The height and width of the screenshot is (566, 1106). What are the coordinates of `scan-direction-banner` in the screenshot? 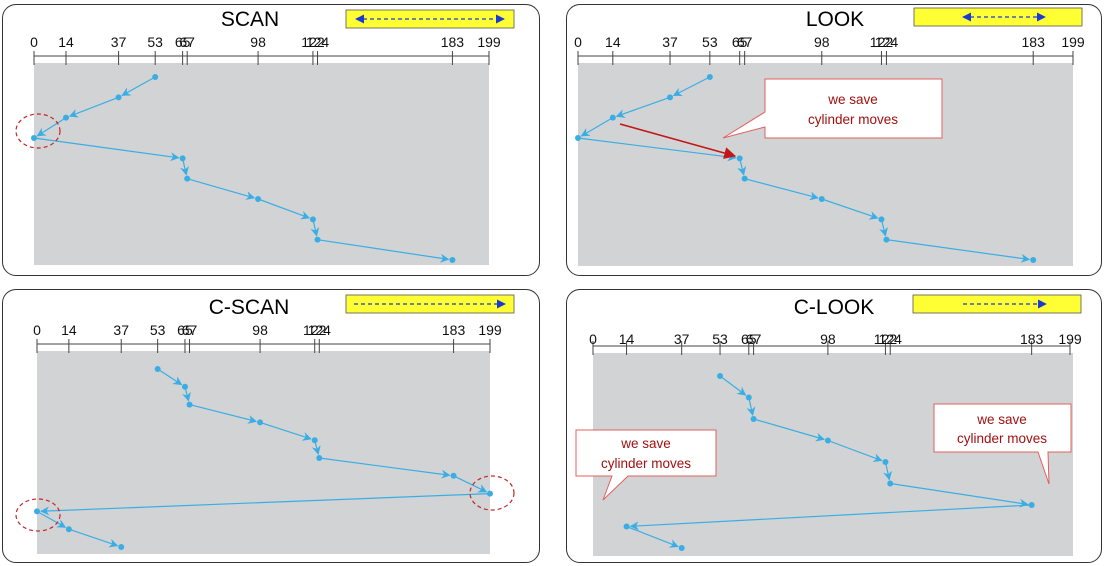 It's located at (430, 19).